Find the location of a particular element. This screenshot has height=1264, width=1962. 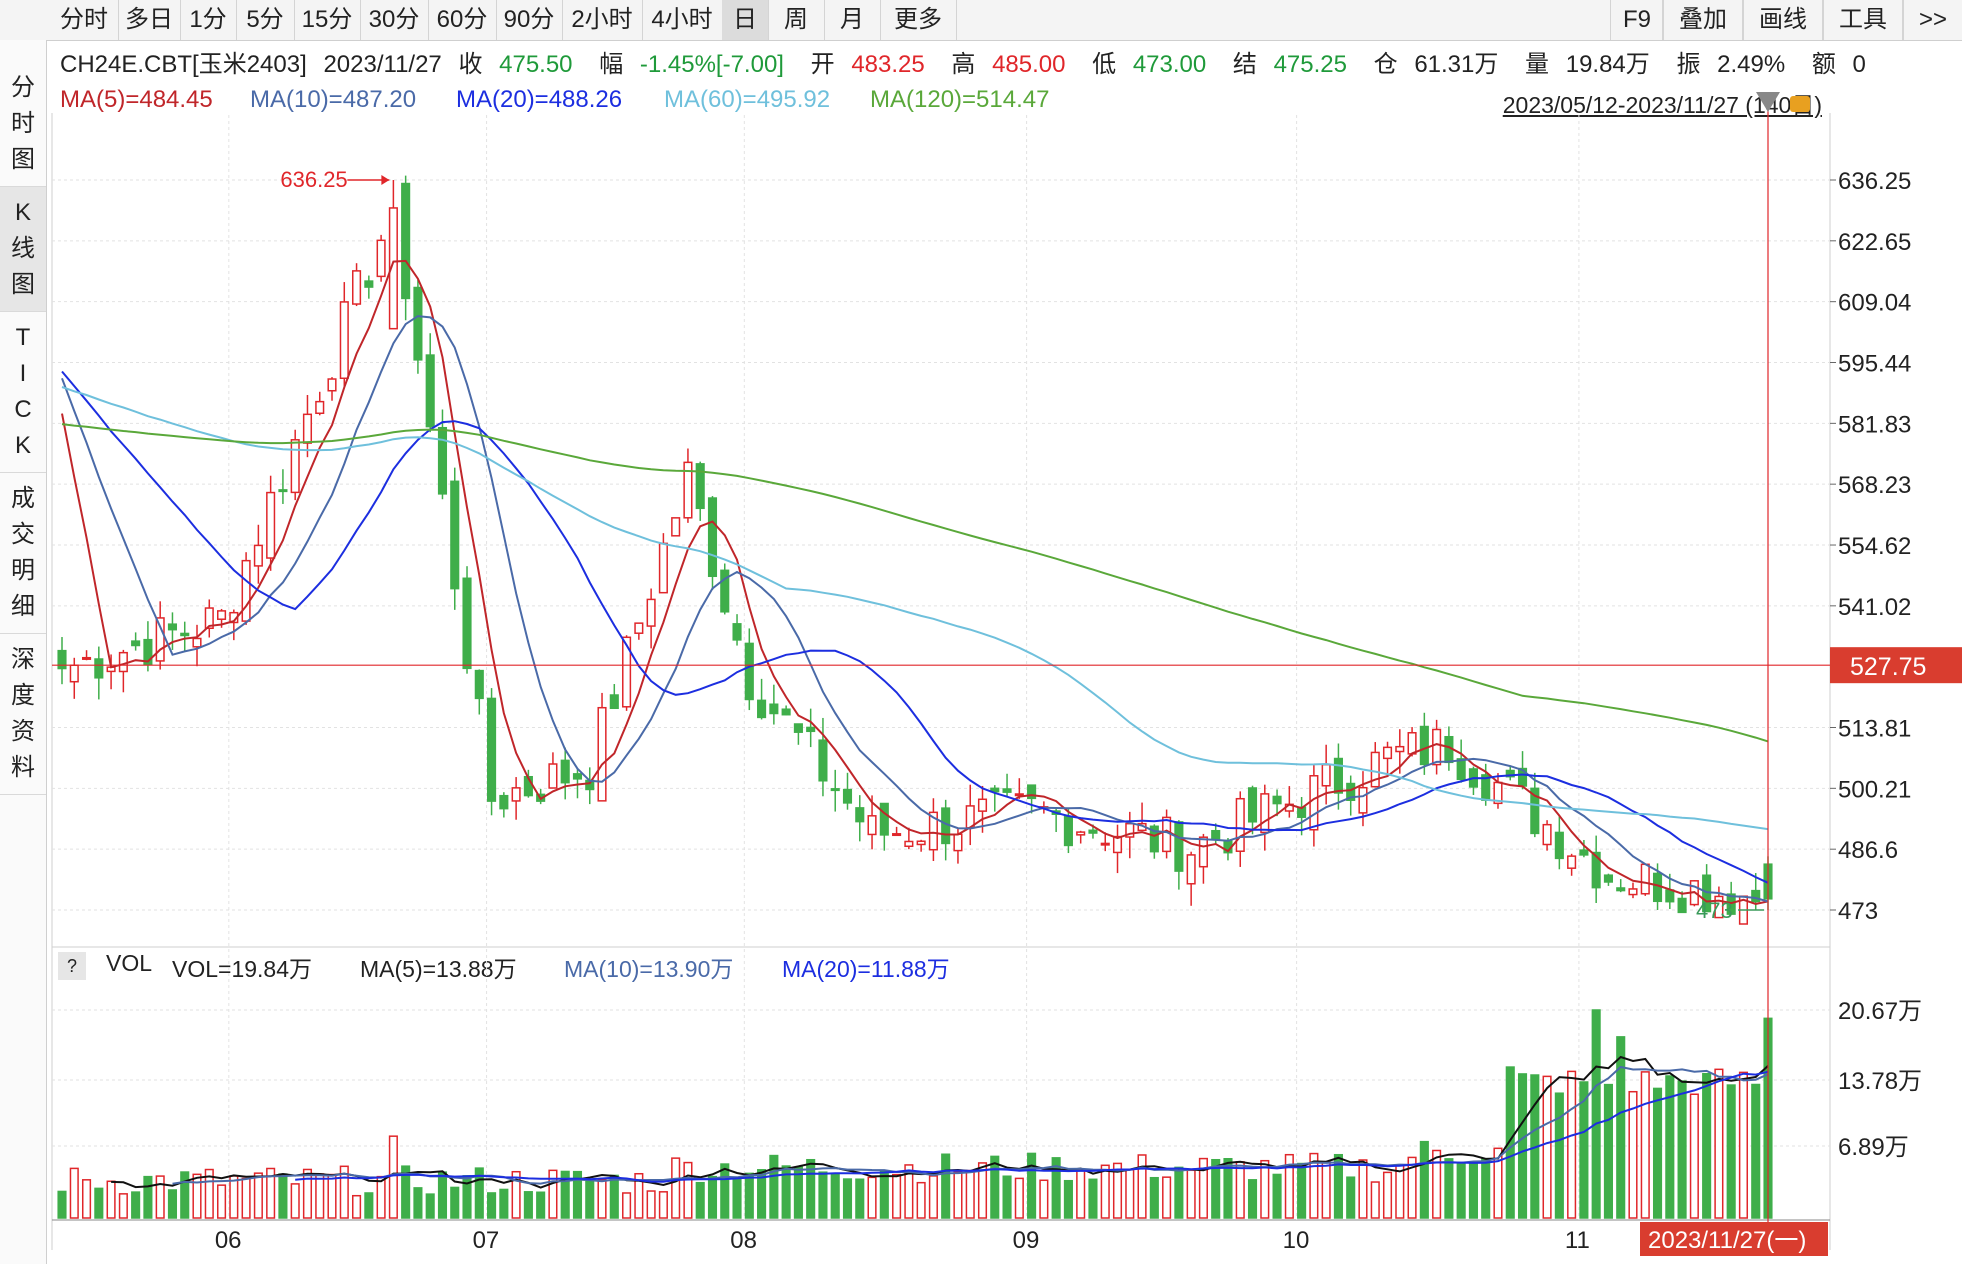

help-button: ? is located at coordinates (72, 966).